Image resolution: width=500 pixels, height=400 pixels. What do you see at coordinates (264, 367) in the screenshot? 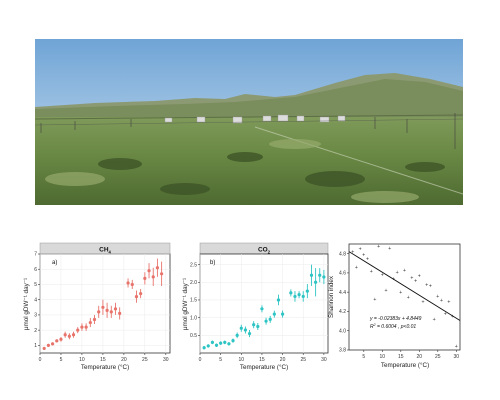
I see `co2-xlabel: Temperature (°C)` at bounding box center [264, 367].